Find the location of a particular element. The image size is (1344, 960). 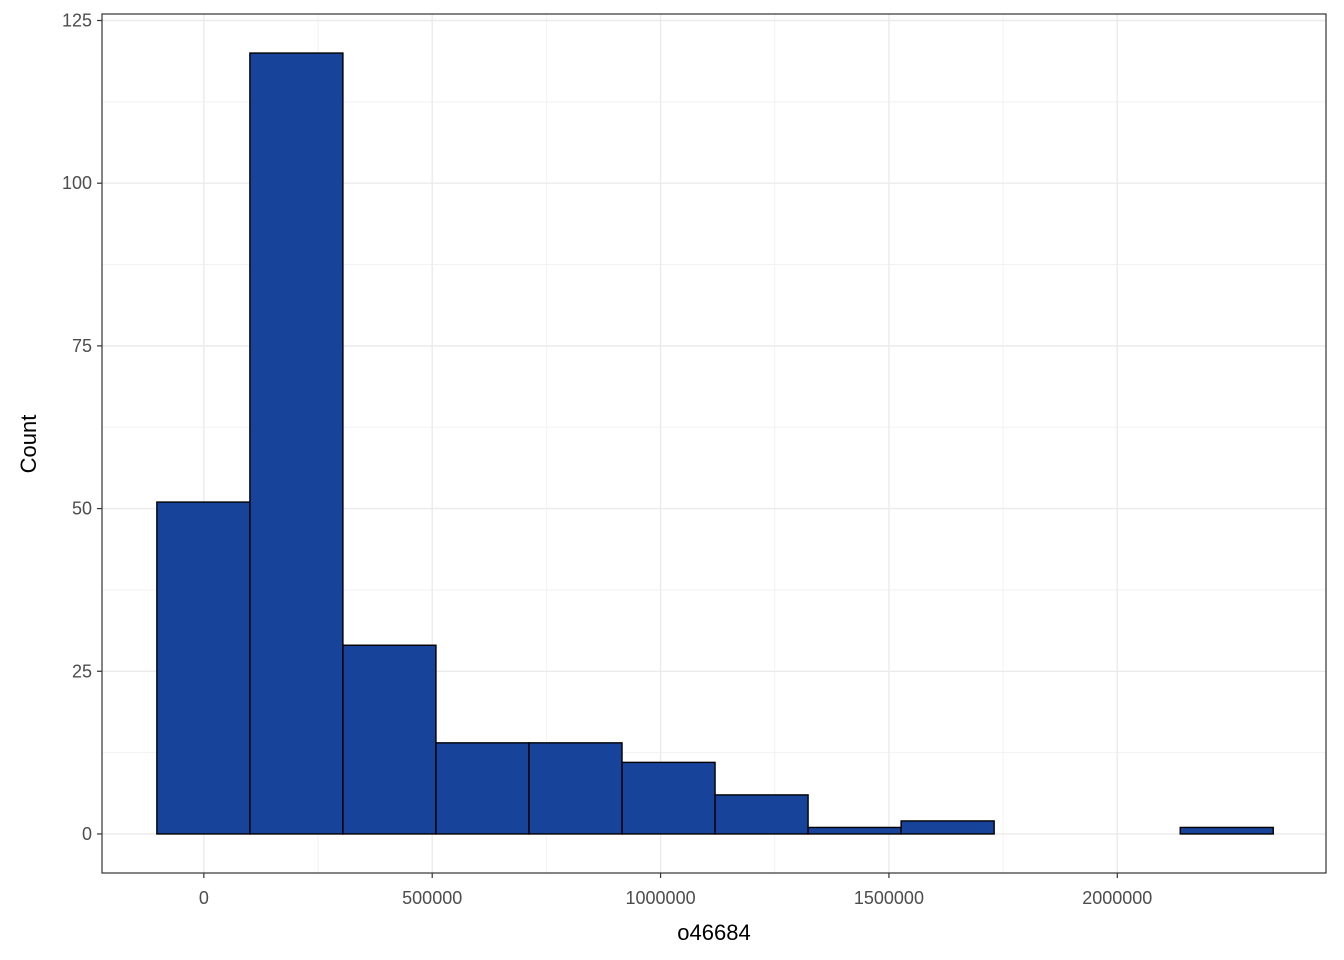

y-tick-label: 100 is located at coordinates (77, 183).